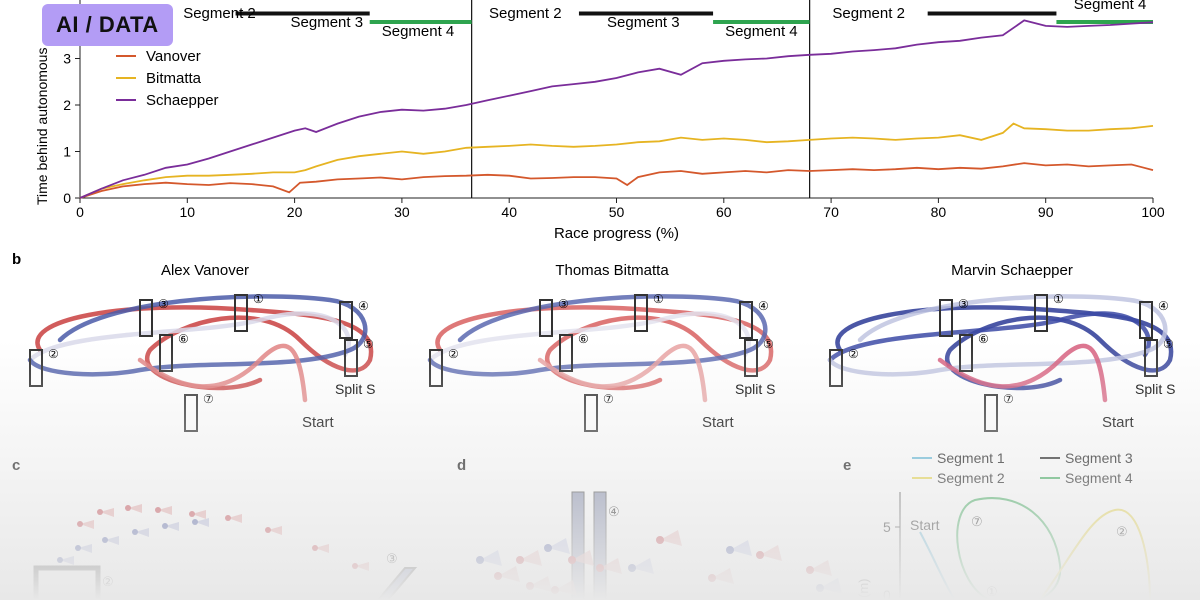  Describe the element at coordinates (173, 56) in the screenshot. I see `legend-label-vanover: Vanover` at that location.